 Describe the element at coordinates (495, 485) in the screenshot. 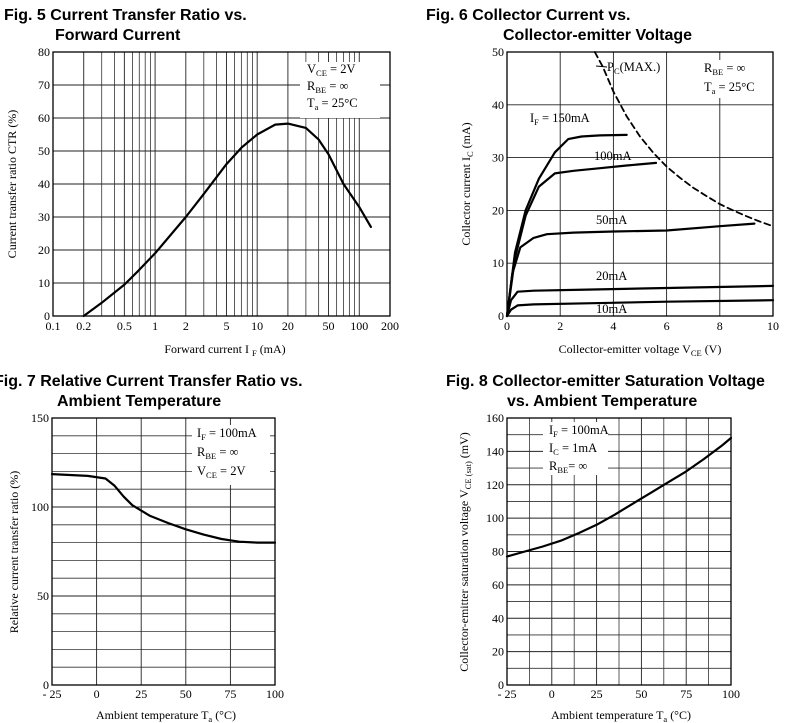

I see `y-tick-label: 120` at that location.